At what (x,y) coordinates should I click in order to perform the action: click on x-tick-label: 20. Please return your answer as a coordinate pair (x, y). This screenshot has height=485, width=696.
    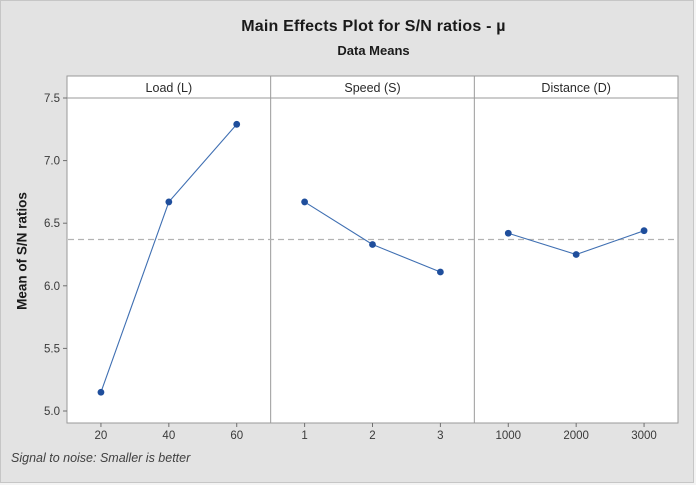
    Looking at the image, I should click on (101, 436).